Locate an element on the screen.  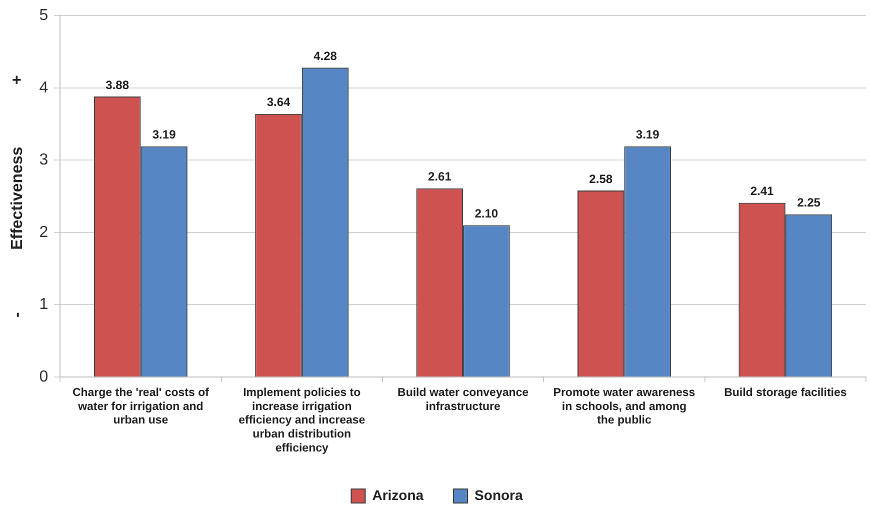
data-label: 3.64 is located at coordinates (278, 102).